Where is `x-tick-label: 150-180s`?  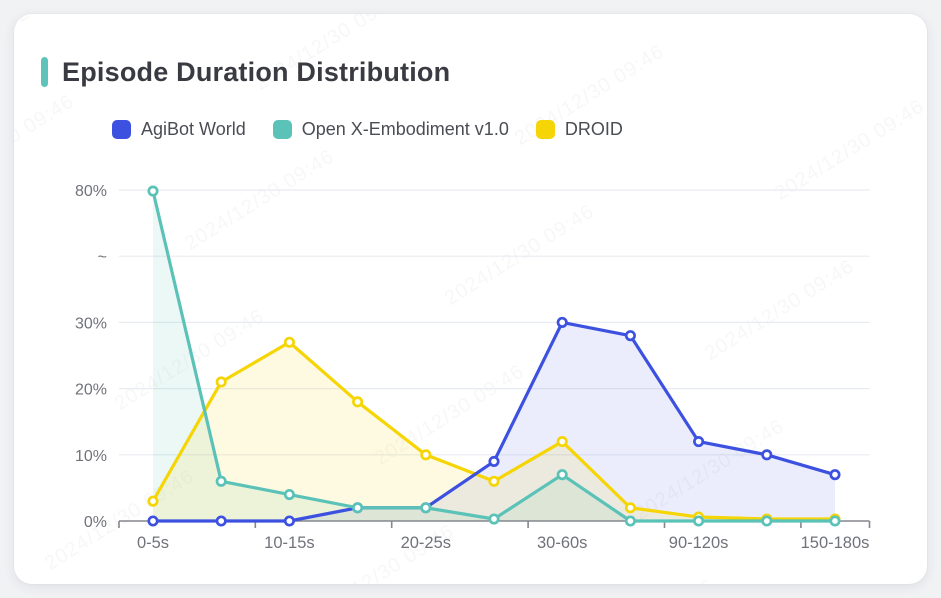
x-tick-label: 150-180s is located at coordinates (835, 543).